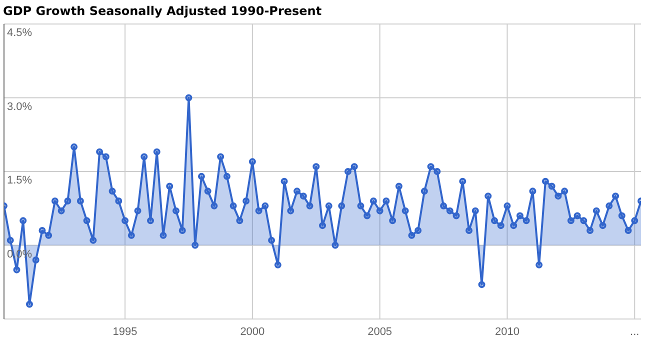 Image resolution: width=645 pixels, height=341 pixels. I want to click on y-tick-label: 3.0%, so click(19, 106).